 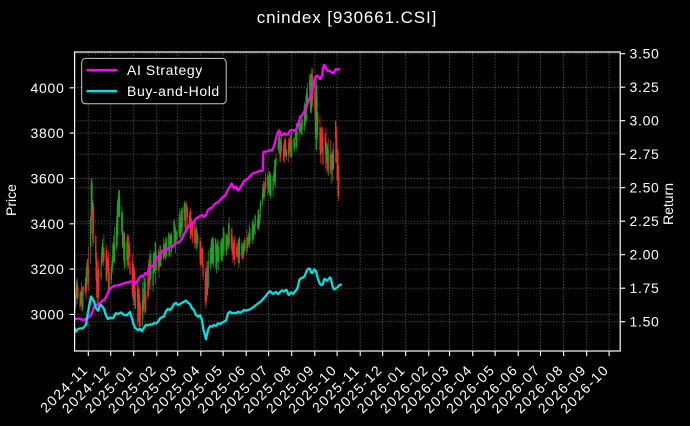 I want to click on svg-text: 3.25, so click(x=645, y=87).